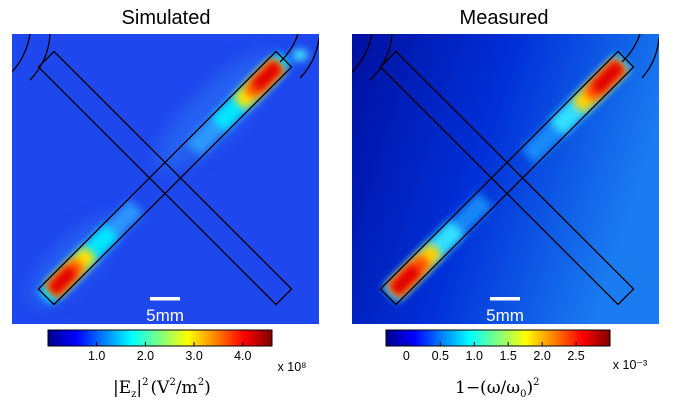  What do you see at coordinates (505, 299) in the screenshot?
I see `measured-scale-bar` at bounding box center [505, 299].